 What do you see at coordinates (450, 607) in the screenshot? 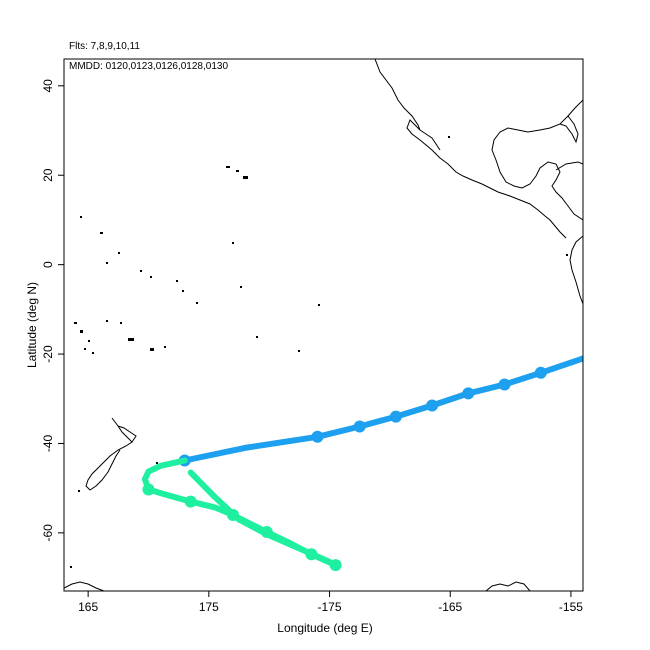
I see `x-tick-label: -165` at bounding box center [450, 607].